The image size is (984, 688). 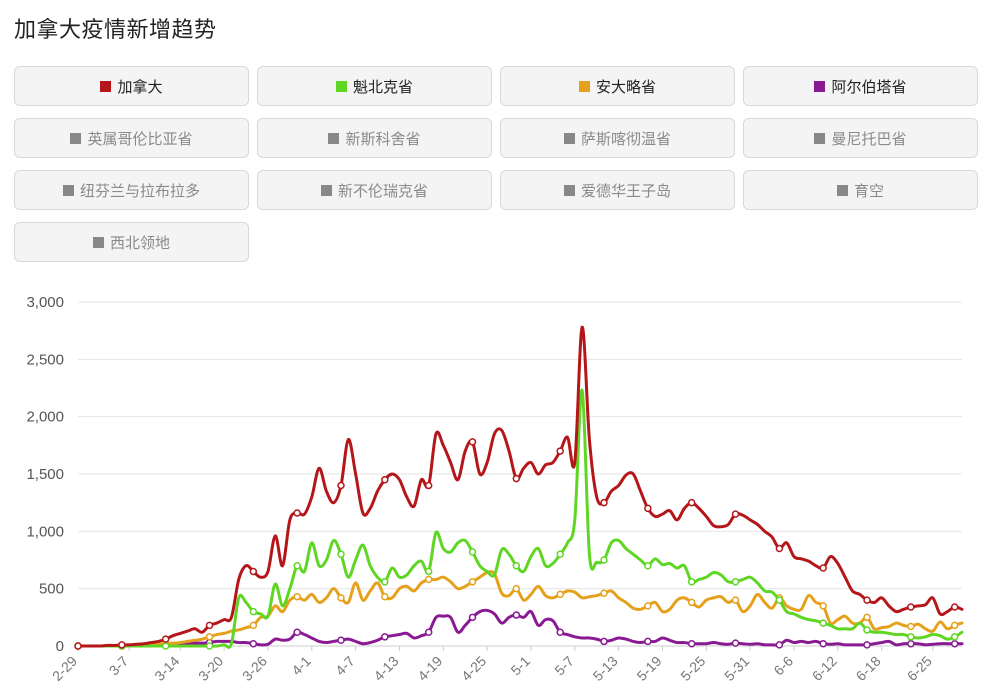 What do you see at coordinates (919, 668) in the screenshot?
I see `x-tick-label-19: 6-25` at bounding box center [919, 668].